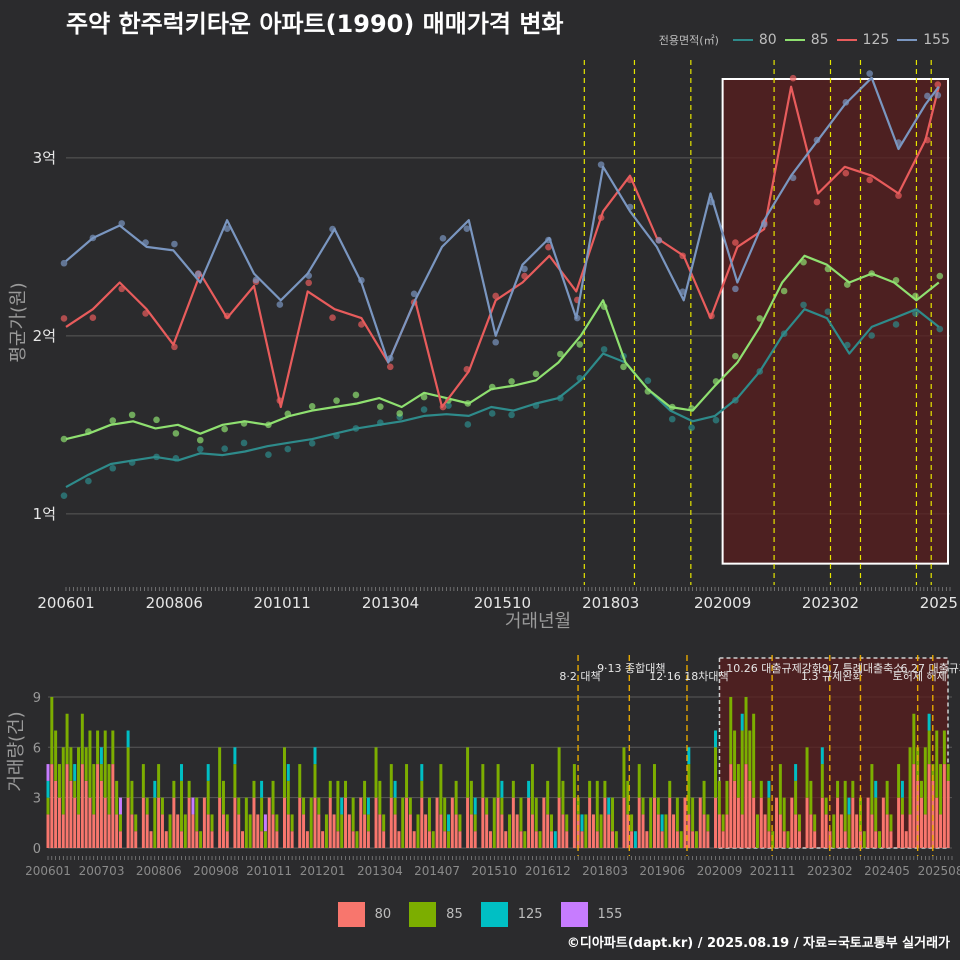 The height and width of the screenshot is (960, 960). Describe the element at coordinates (862, 40) in the screenshot. I see `legend-item-125: 125` at that location.